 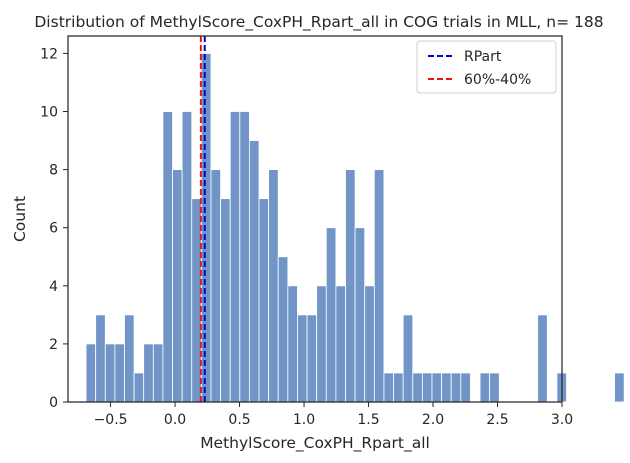 I want to click on y-tick-label: 10, so click(x=49, y=113).